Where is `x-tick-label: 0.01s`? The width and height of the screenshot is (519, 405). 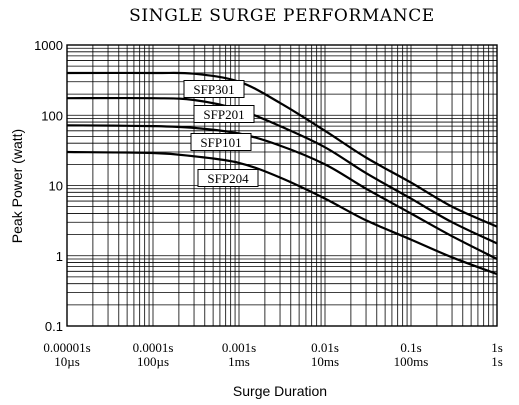
x-tick-label: 0.01s is located at coordinates (325, 347).